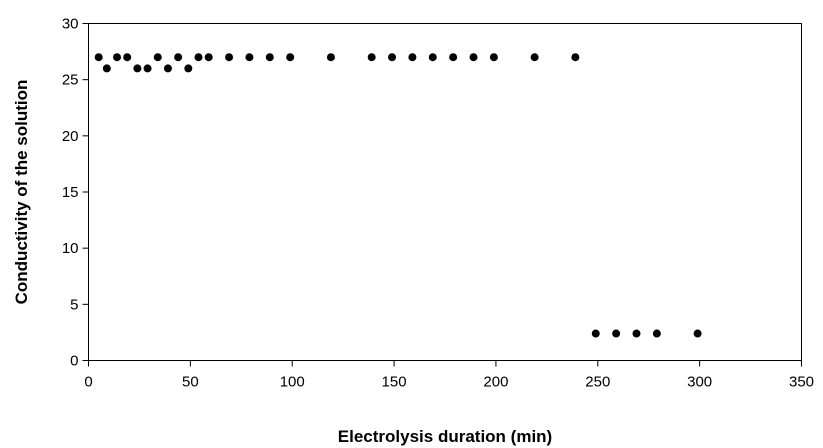 This screenshot has width=823, height=448. What do you see at coordinates (597, 382) in the screenshot?
I see `x-tick-label: 250` at bounding box center [597, 382].